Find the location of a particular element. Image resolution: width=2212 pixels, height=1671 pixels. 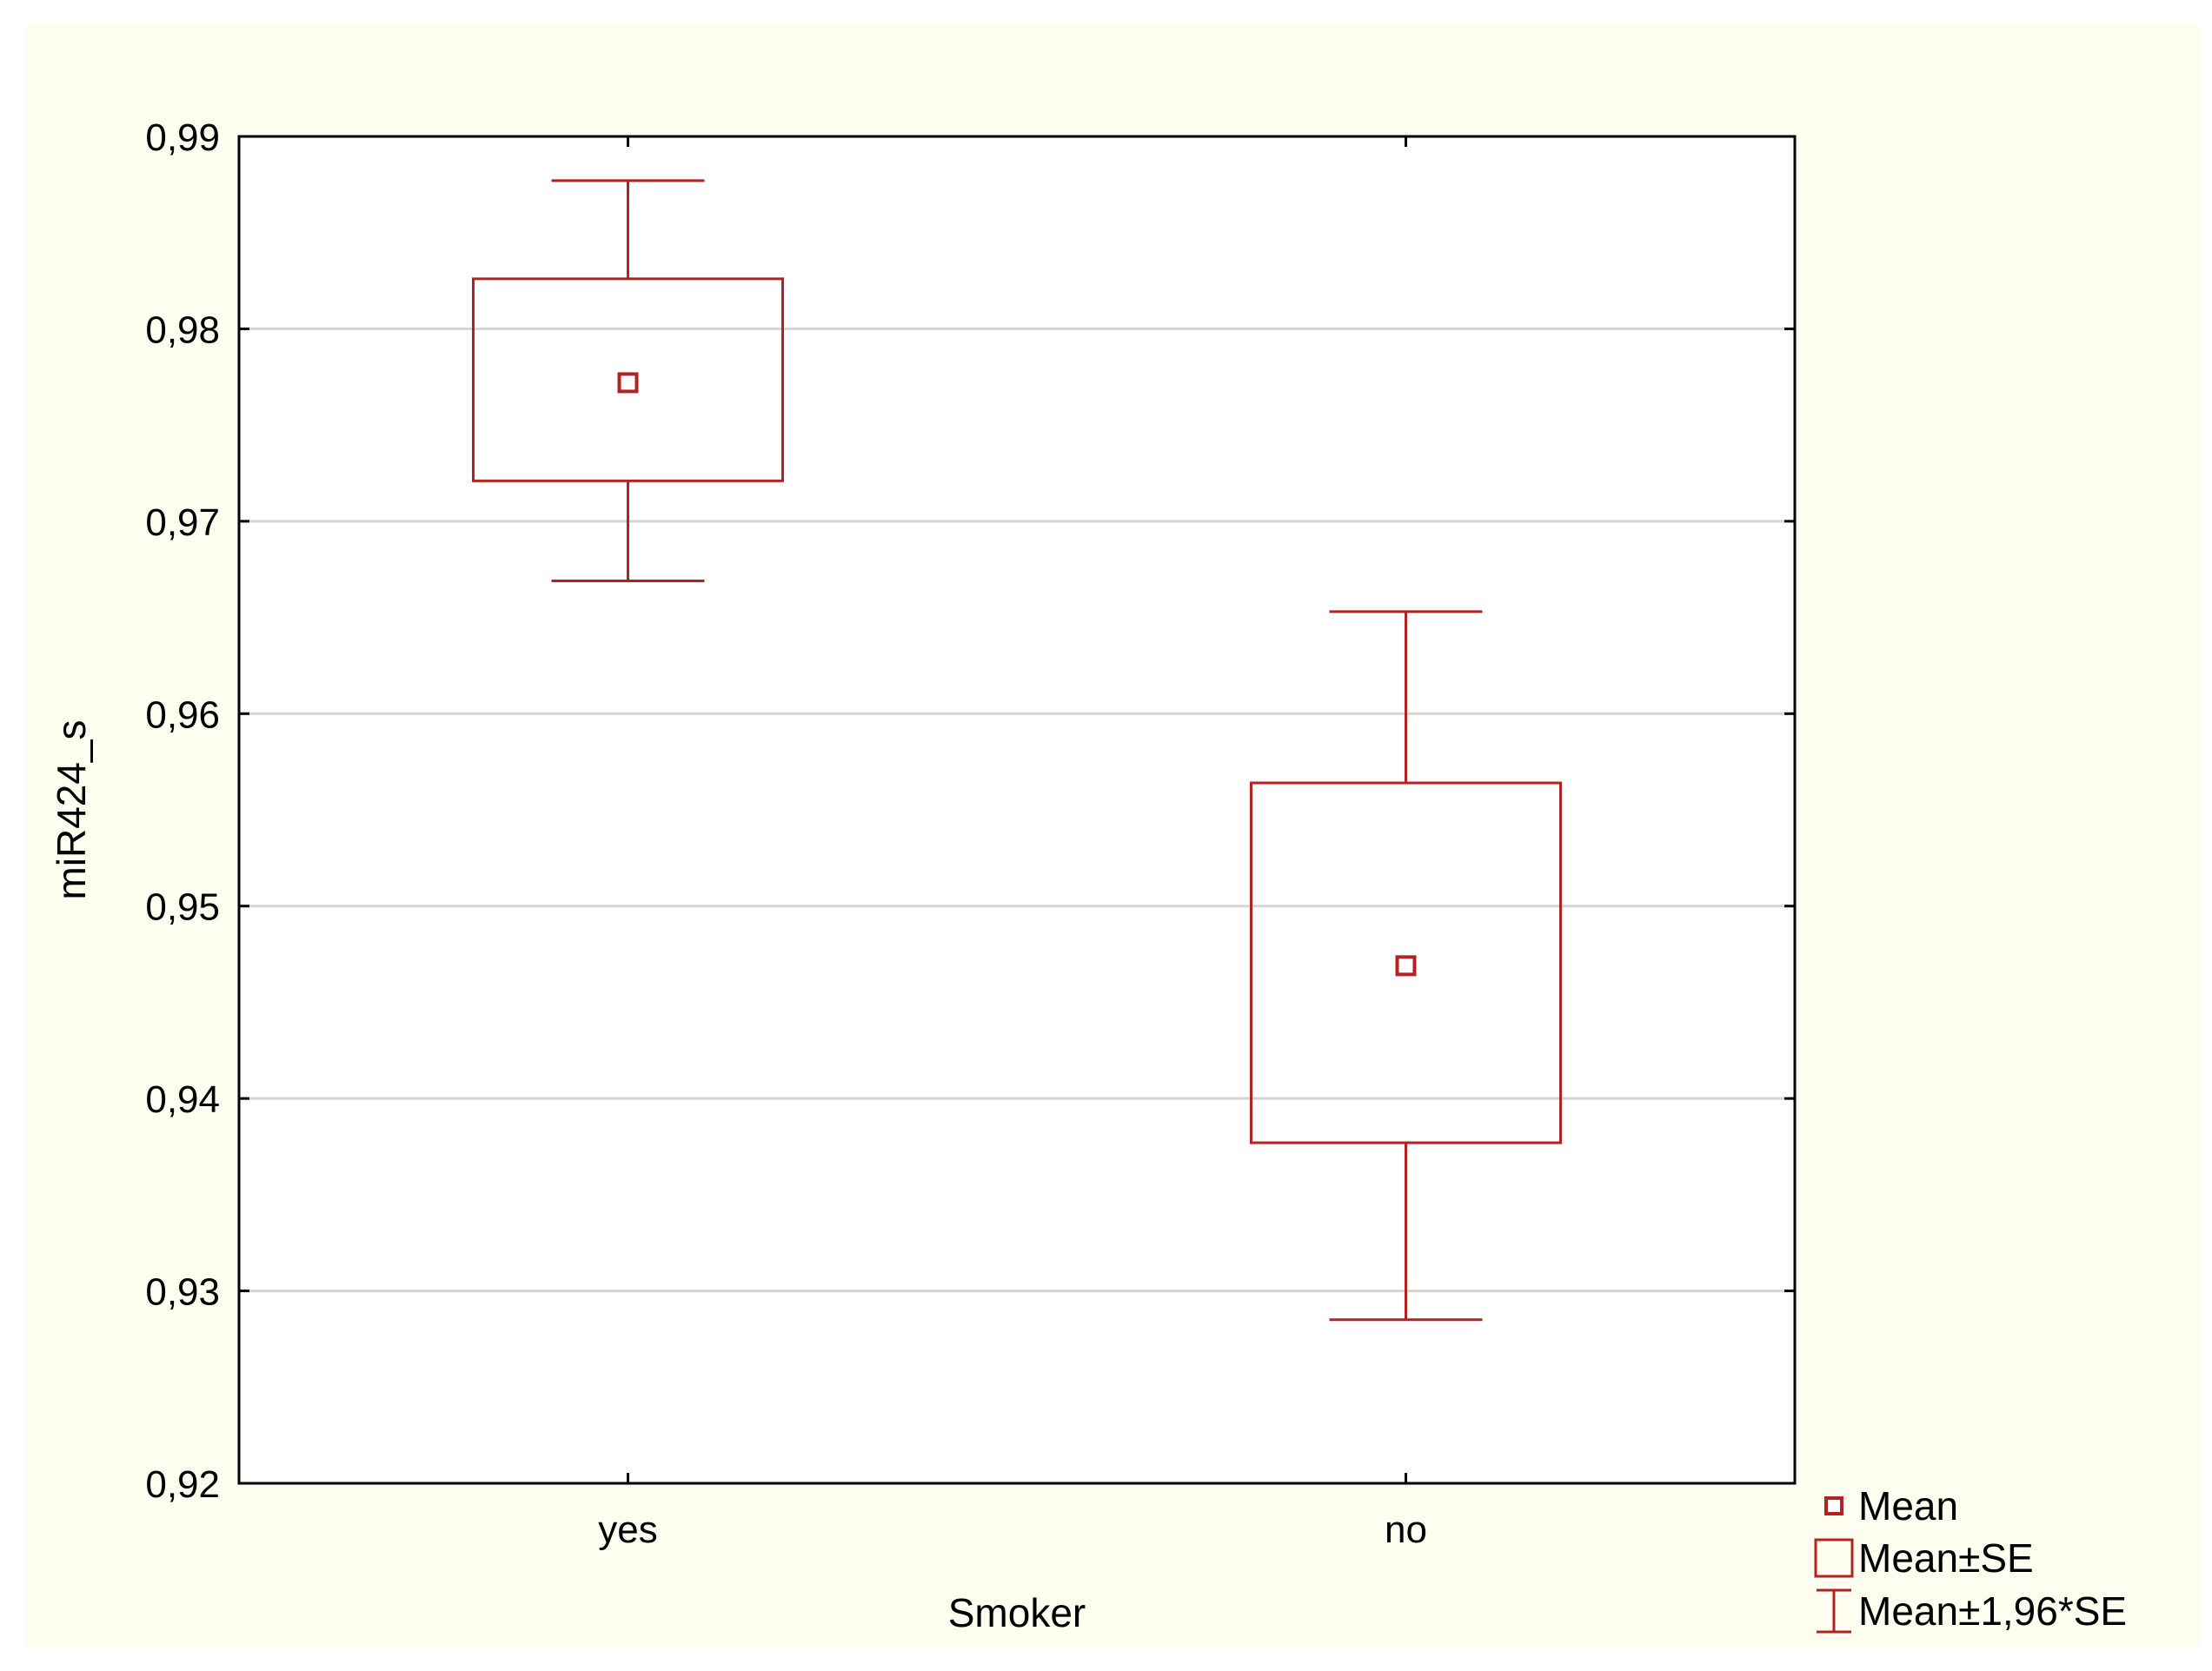

legend-item-box: Mean±SE is located at coordinates (1924, 1558).